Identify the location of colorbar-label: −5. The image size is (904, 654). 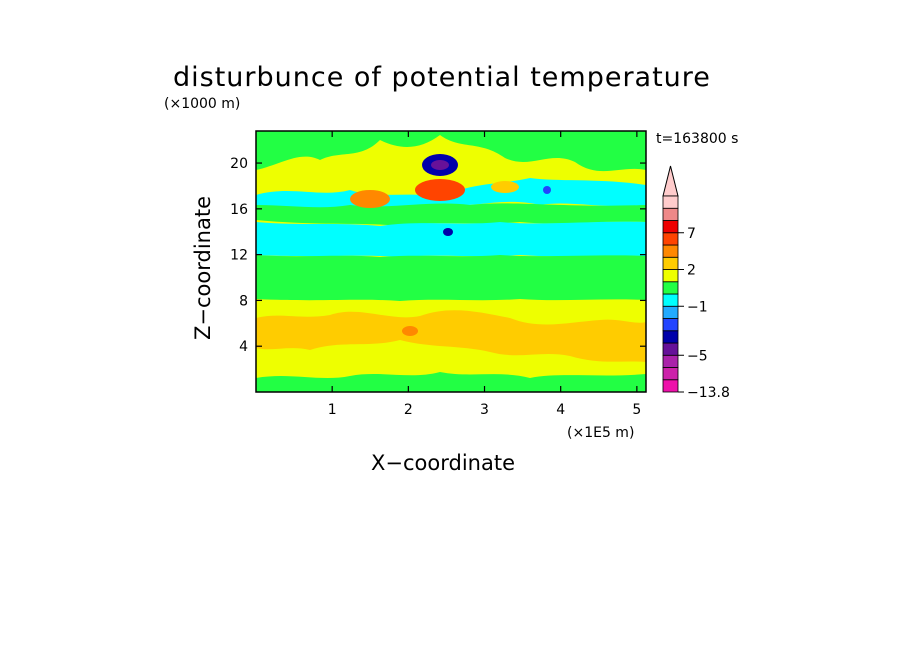
(697, 356).